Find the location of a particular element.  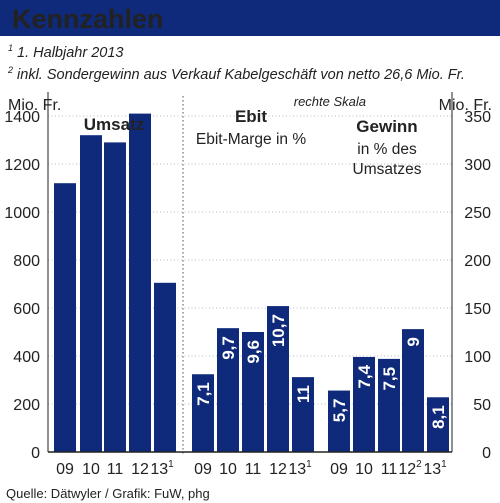

footnote-1: 1 1. Halbjahr 2013 is located at coordinates (65, 52).